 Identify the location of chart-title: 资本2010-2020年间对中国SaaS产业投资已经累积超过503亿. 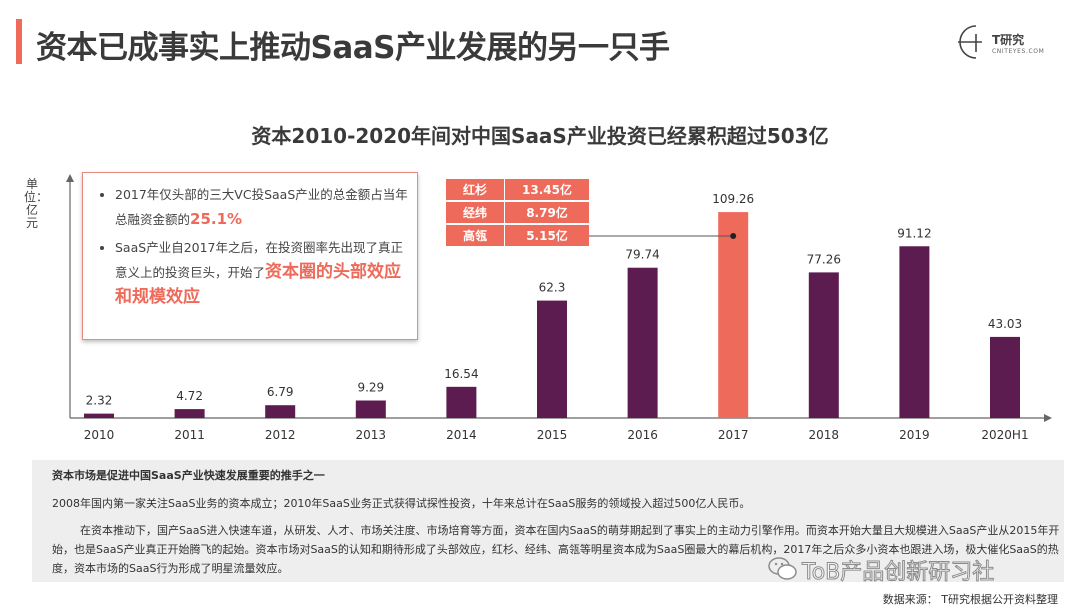
(540, 136).